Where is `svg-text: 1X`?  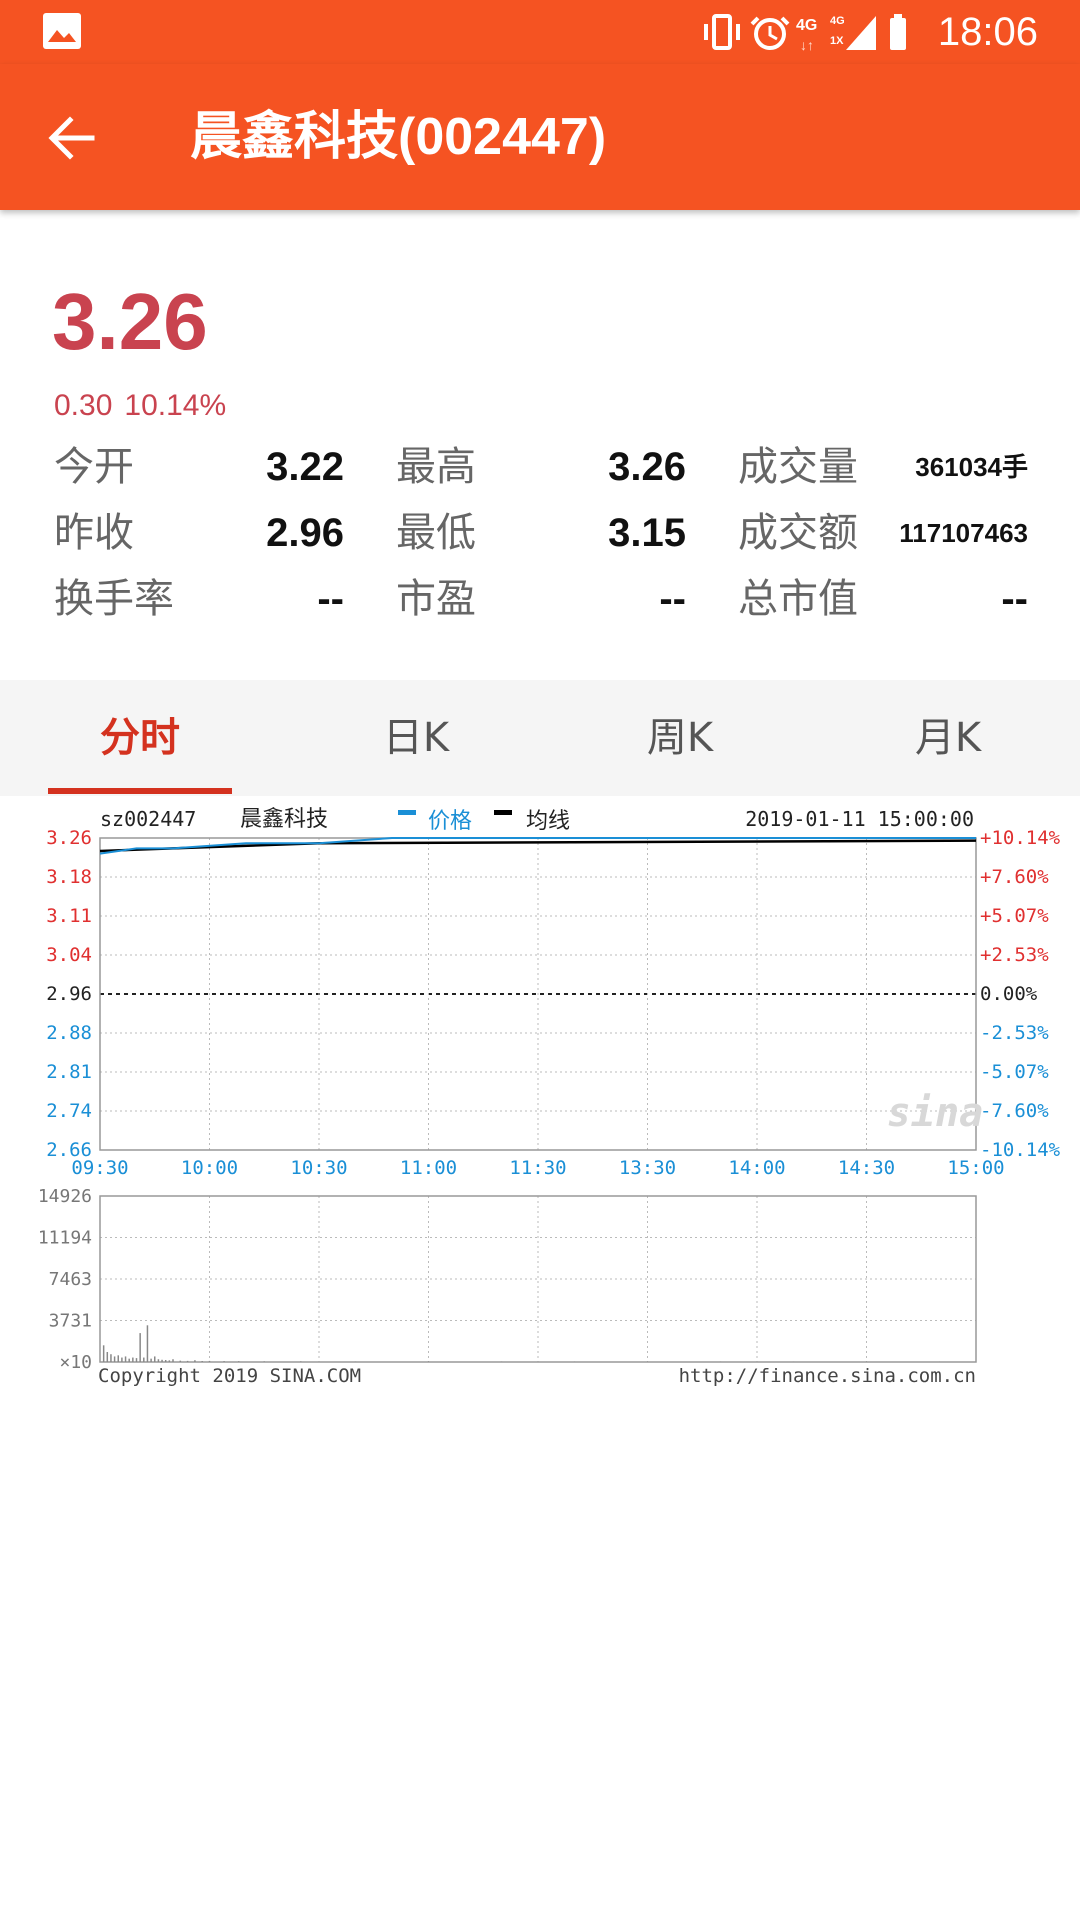
svg-text: 1X is located at coordinates (837, 41).